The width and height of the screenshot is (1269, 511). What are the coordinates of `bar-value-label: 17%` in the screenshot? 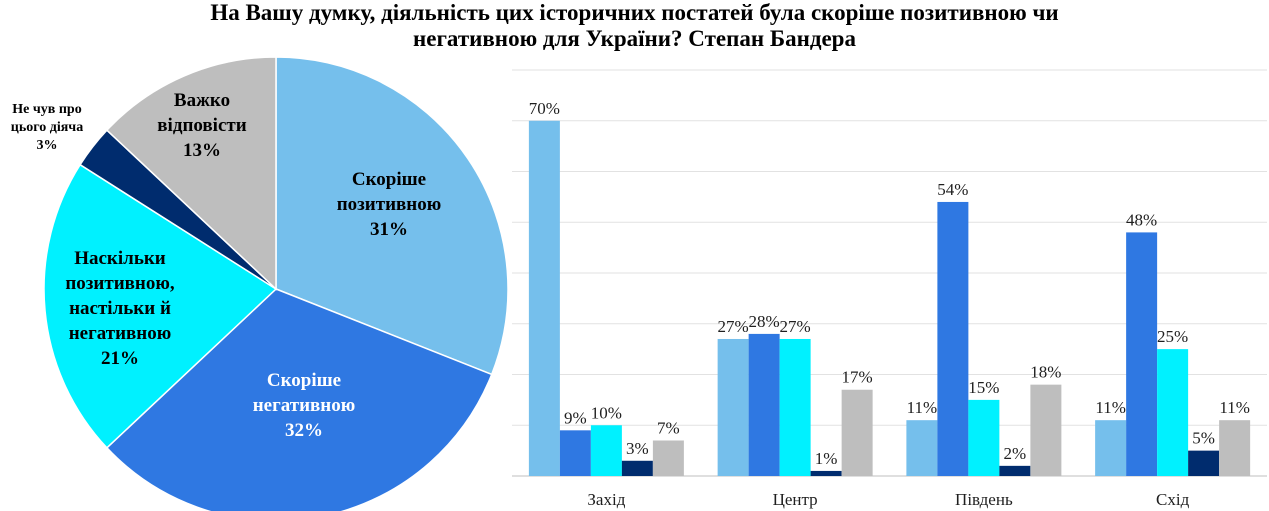 It's located at (857, 377).